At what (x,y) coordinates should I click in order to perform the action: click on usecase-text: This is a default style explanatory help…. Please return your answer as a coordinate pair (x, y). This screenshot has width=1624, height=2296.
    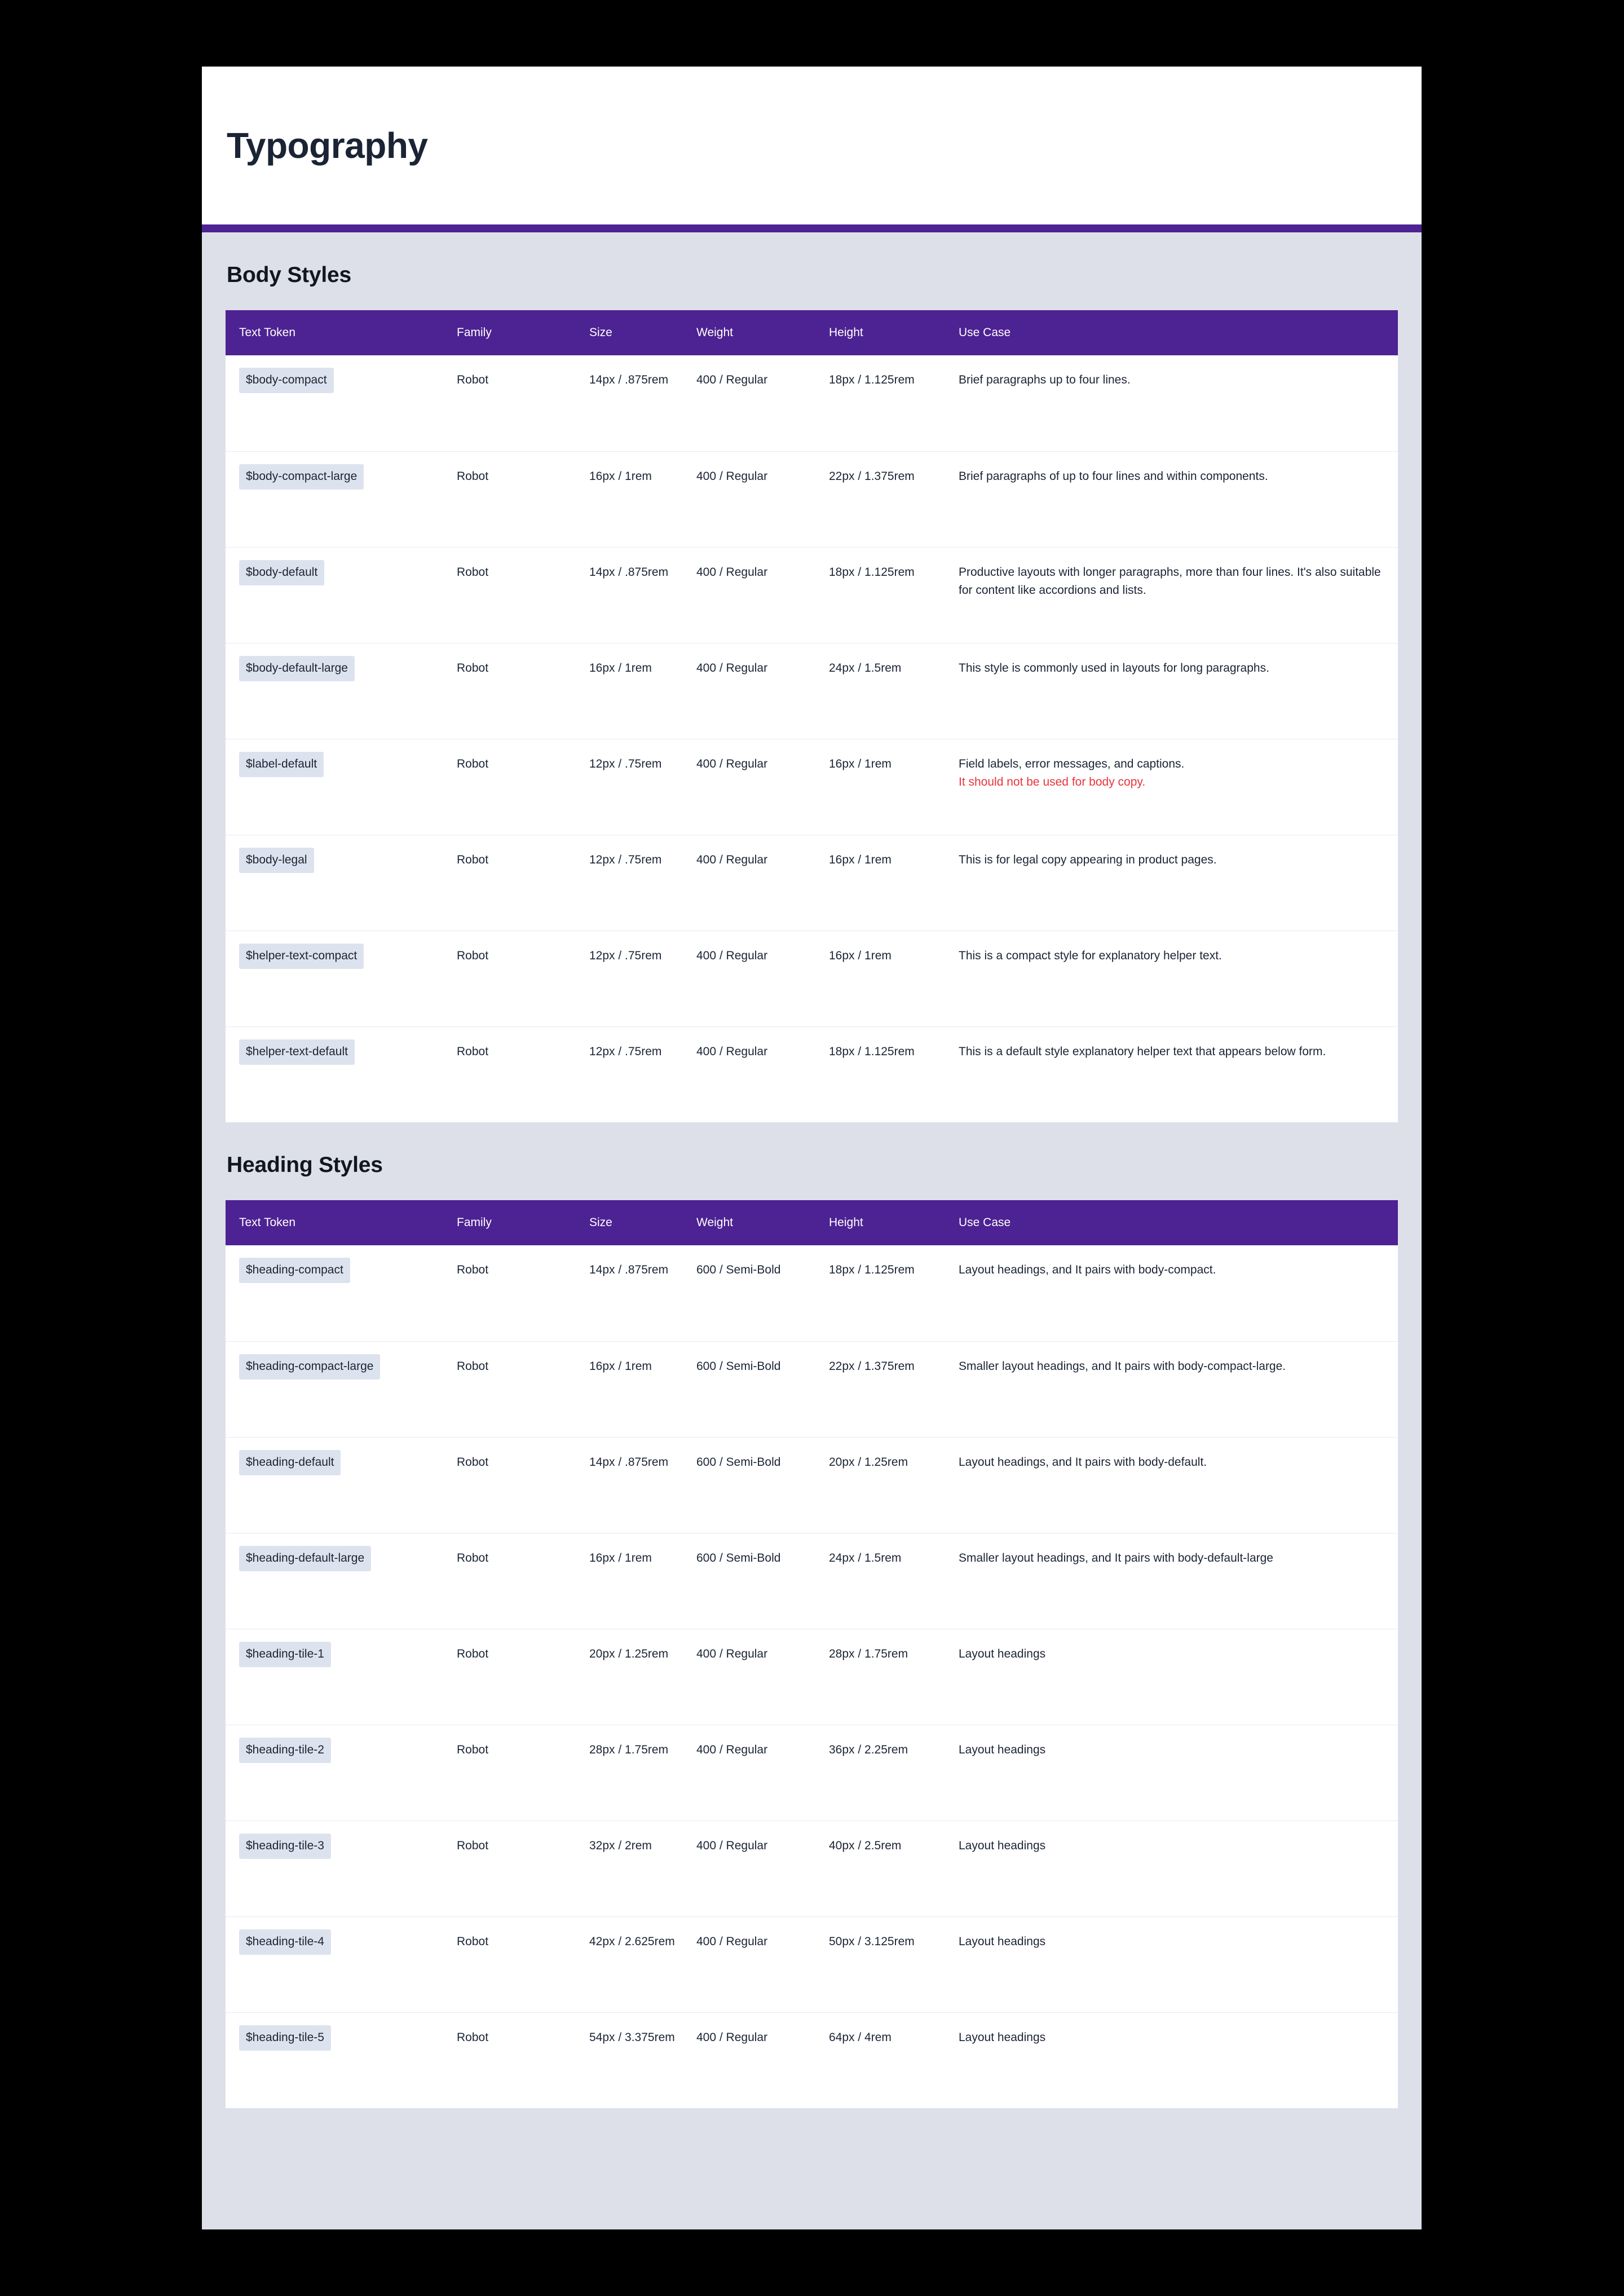
    Looking at the image, I should click on (1142, 1051).